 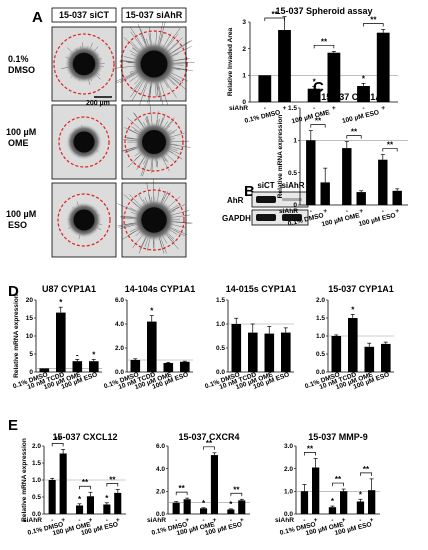 What do you see at coordinates (244, 22) in the screenshot?
I see `y-tick-label: 3` at bounding box center [244, 22].